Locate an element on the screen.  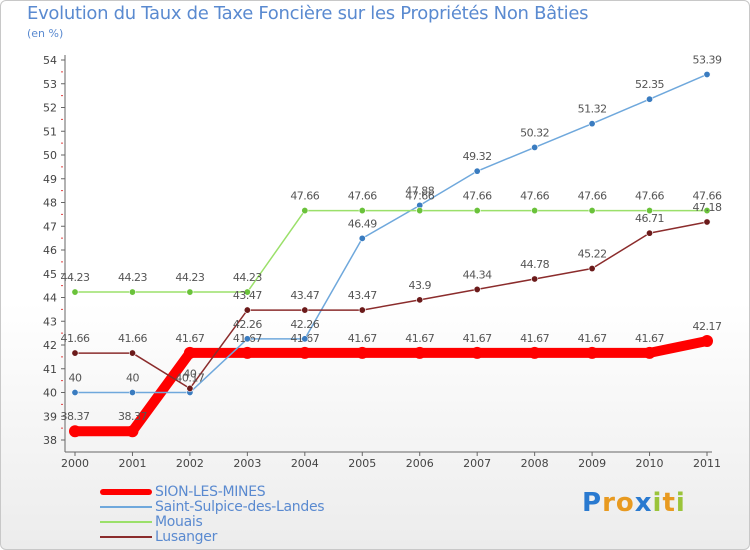
data-label: 44.78 is located at coordinates (534, 264).